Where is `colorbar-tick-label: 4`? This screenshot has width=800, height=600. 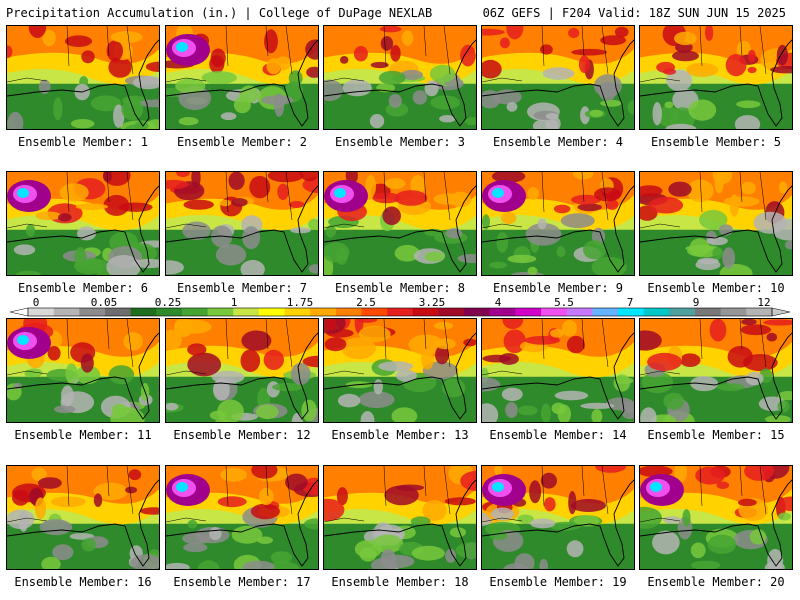
colorbar-tick-label: 4 is located at coordinates (498, 302).